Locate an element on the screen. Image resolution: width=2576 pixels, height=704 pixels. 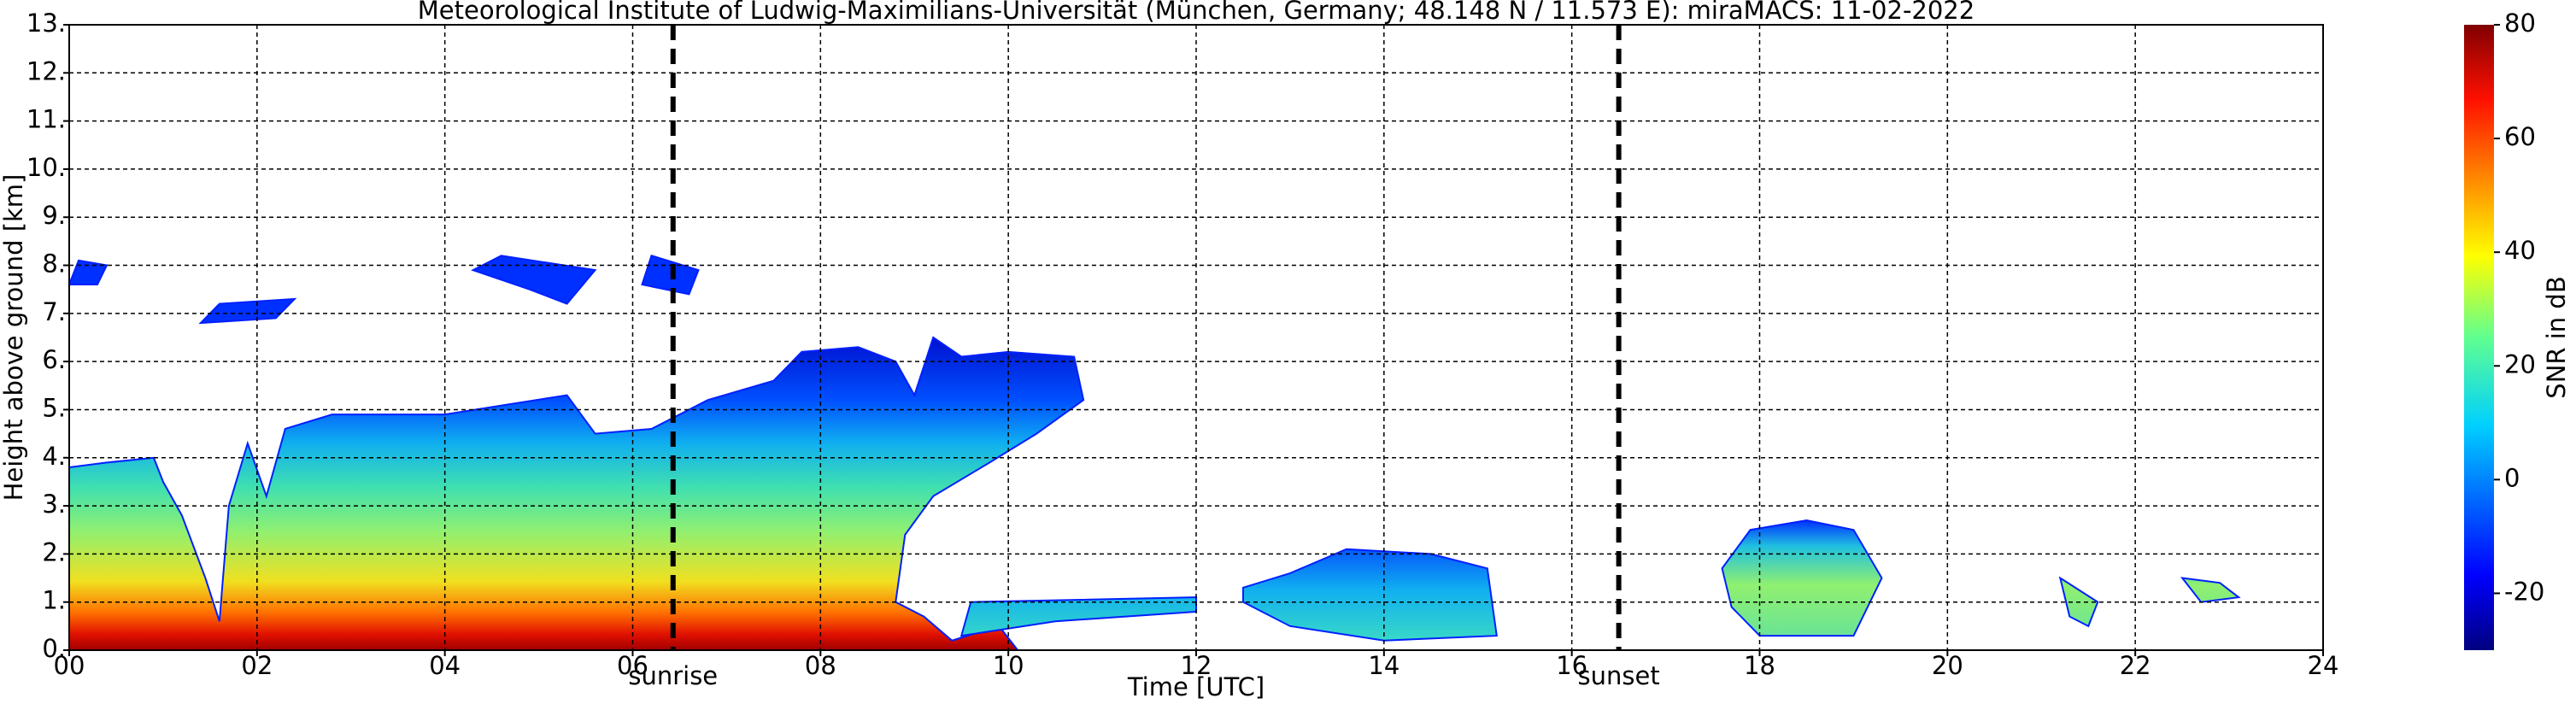
y-tick-label: 1. is located at coordinates (54, 600).